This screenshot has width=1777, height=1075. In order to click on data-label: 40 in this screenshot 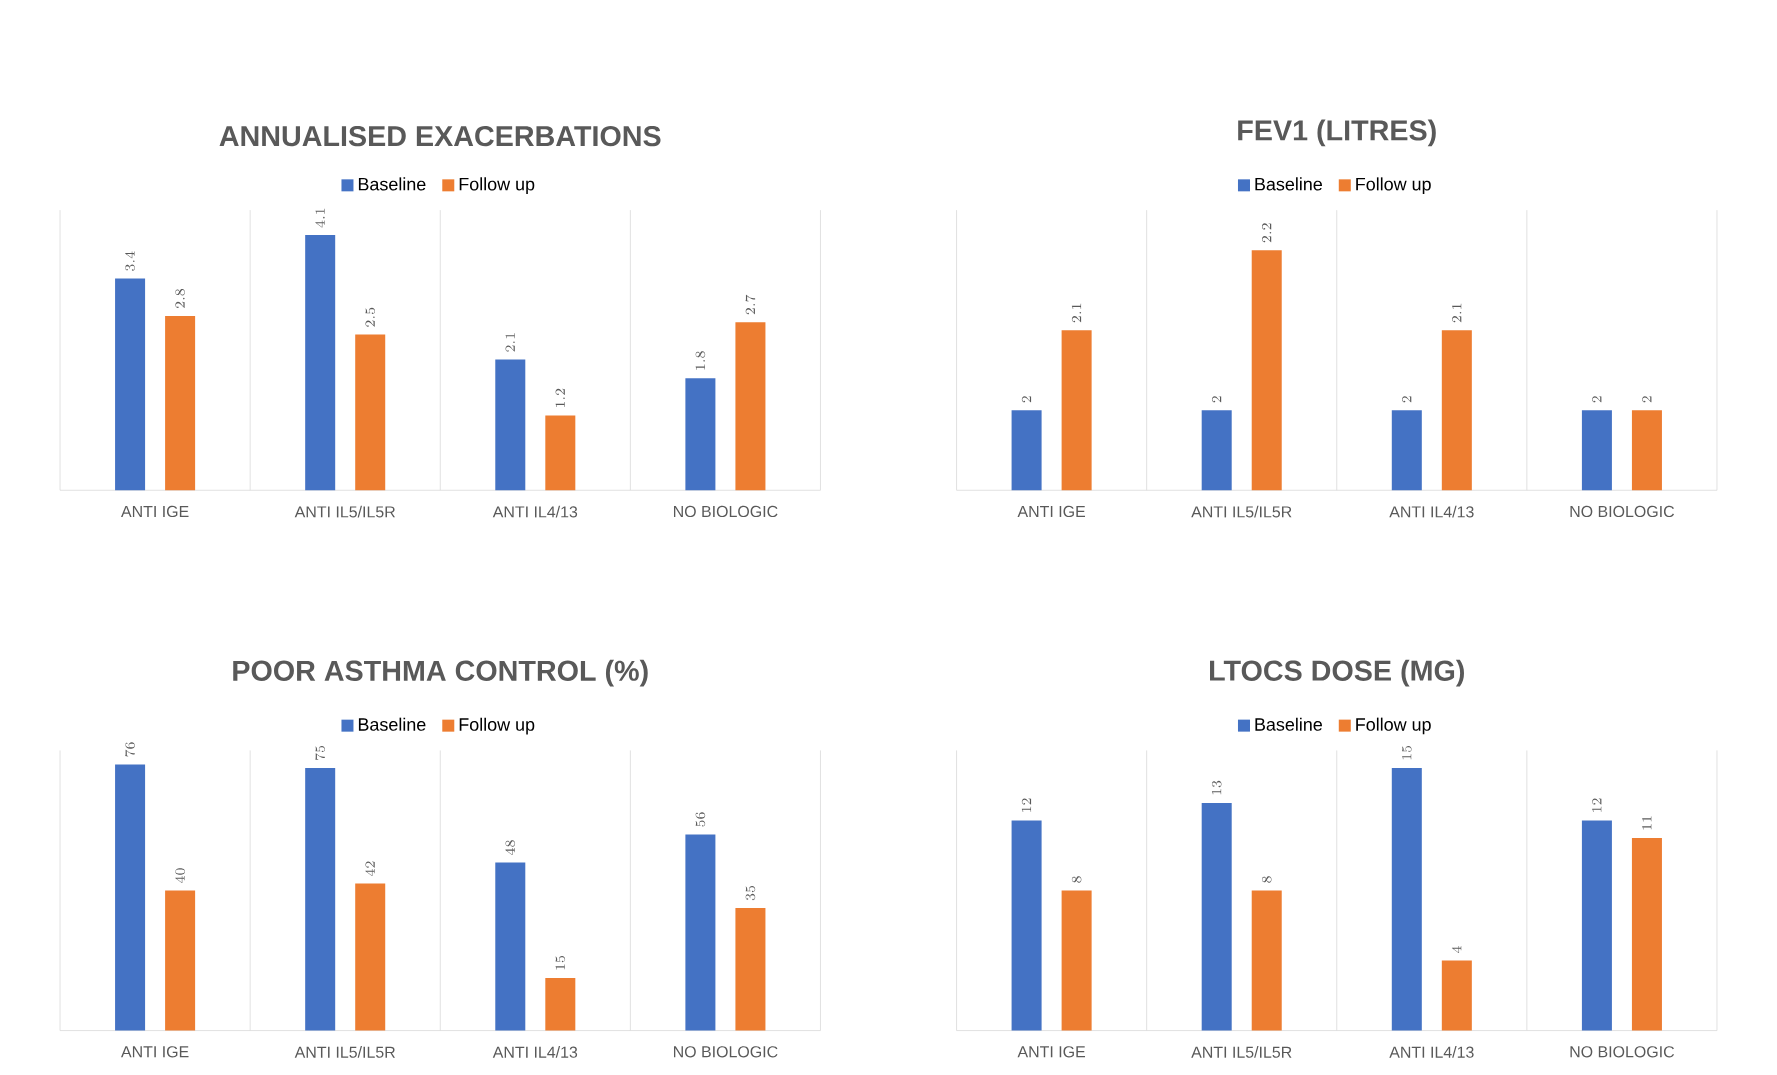, I will do `click(180, 876)`.